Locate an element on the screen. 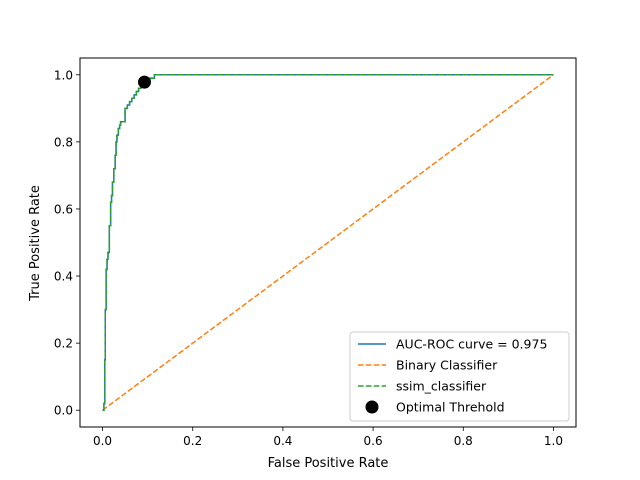 This screenshot has height=480, width=640. x-tick-label: 0.8 is located at coordinates (463, 441).